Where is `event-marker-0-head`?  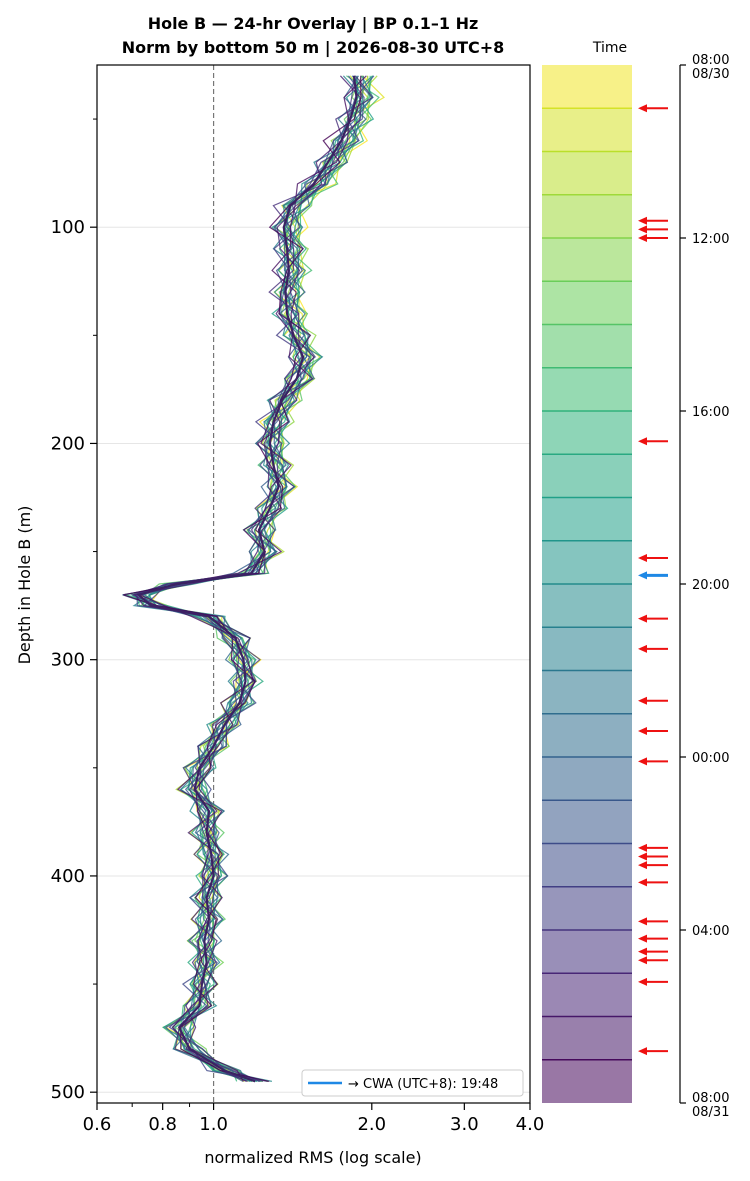 event-marker-0-head is located at coordinates (642, 108).